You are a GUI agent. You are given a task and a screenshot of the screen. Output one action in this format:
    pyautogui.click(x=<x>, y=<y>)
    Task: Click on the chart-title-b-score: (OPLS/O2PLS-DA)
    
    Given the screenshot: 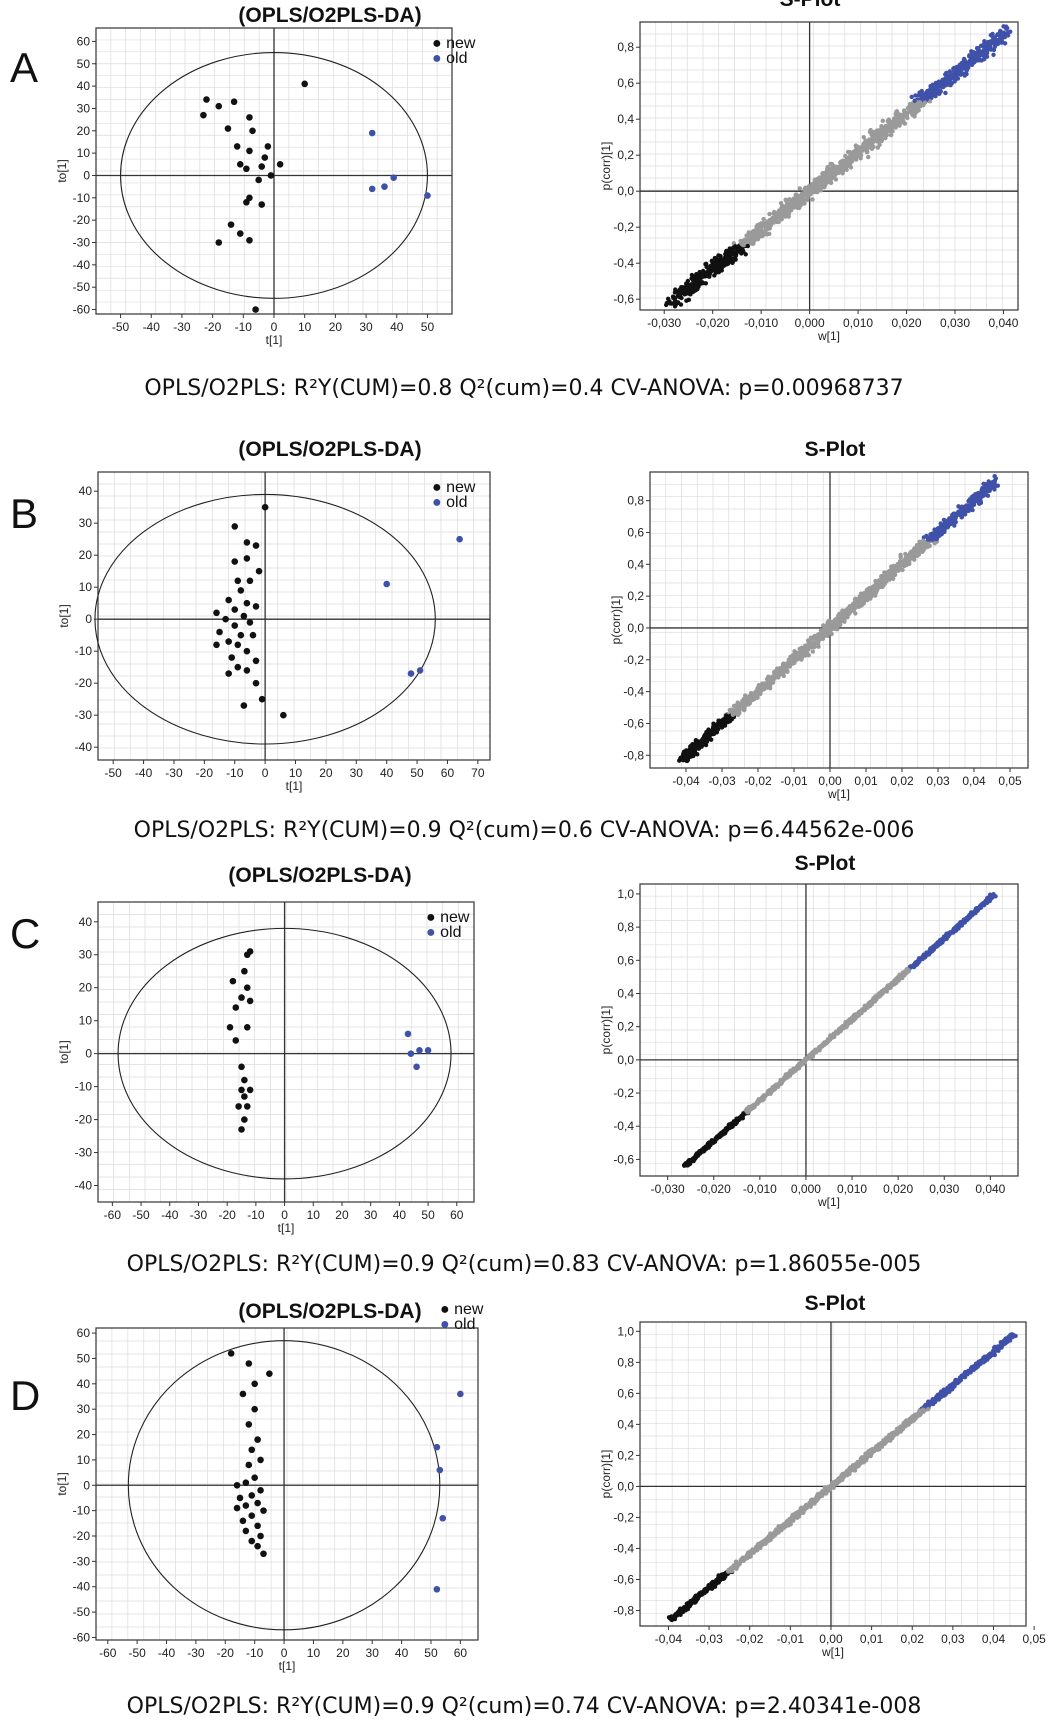 What is the action you would take?
    pyautogui.click(x=330, y=449)
    